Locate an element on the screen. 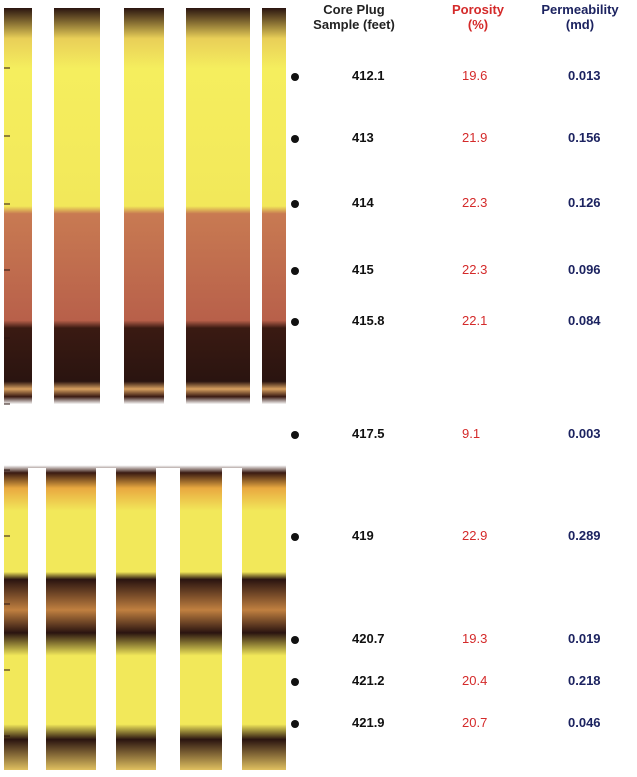 The height and width of the screenshot is (777, 637). sample-row: 420.7 19.3 0.019 is located at coordinates (318, 641).